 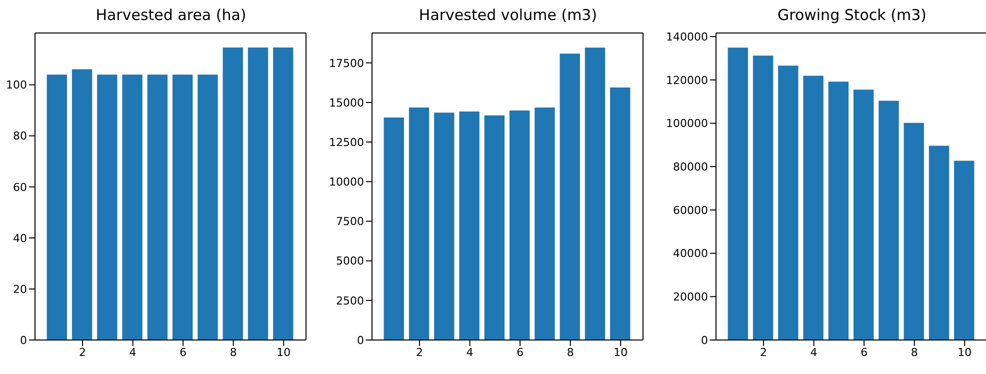 I want to click on y-tick-label: 60, so click(x=20, y=187).